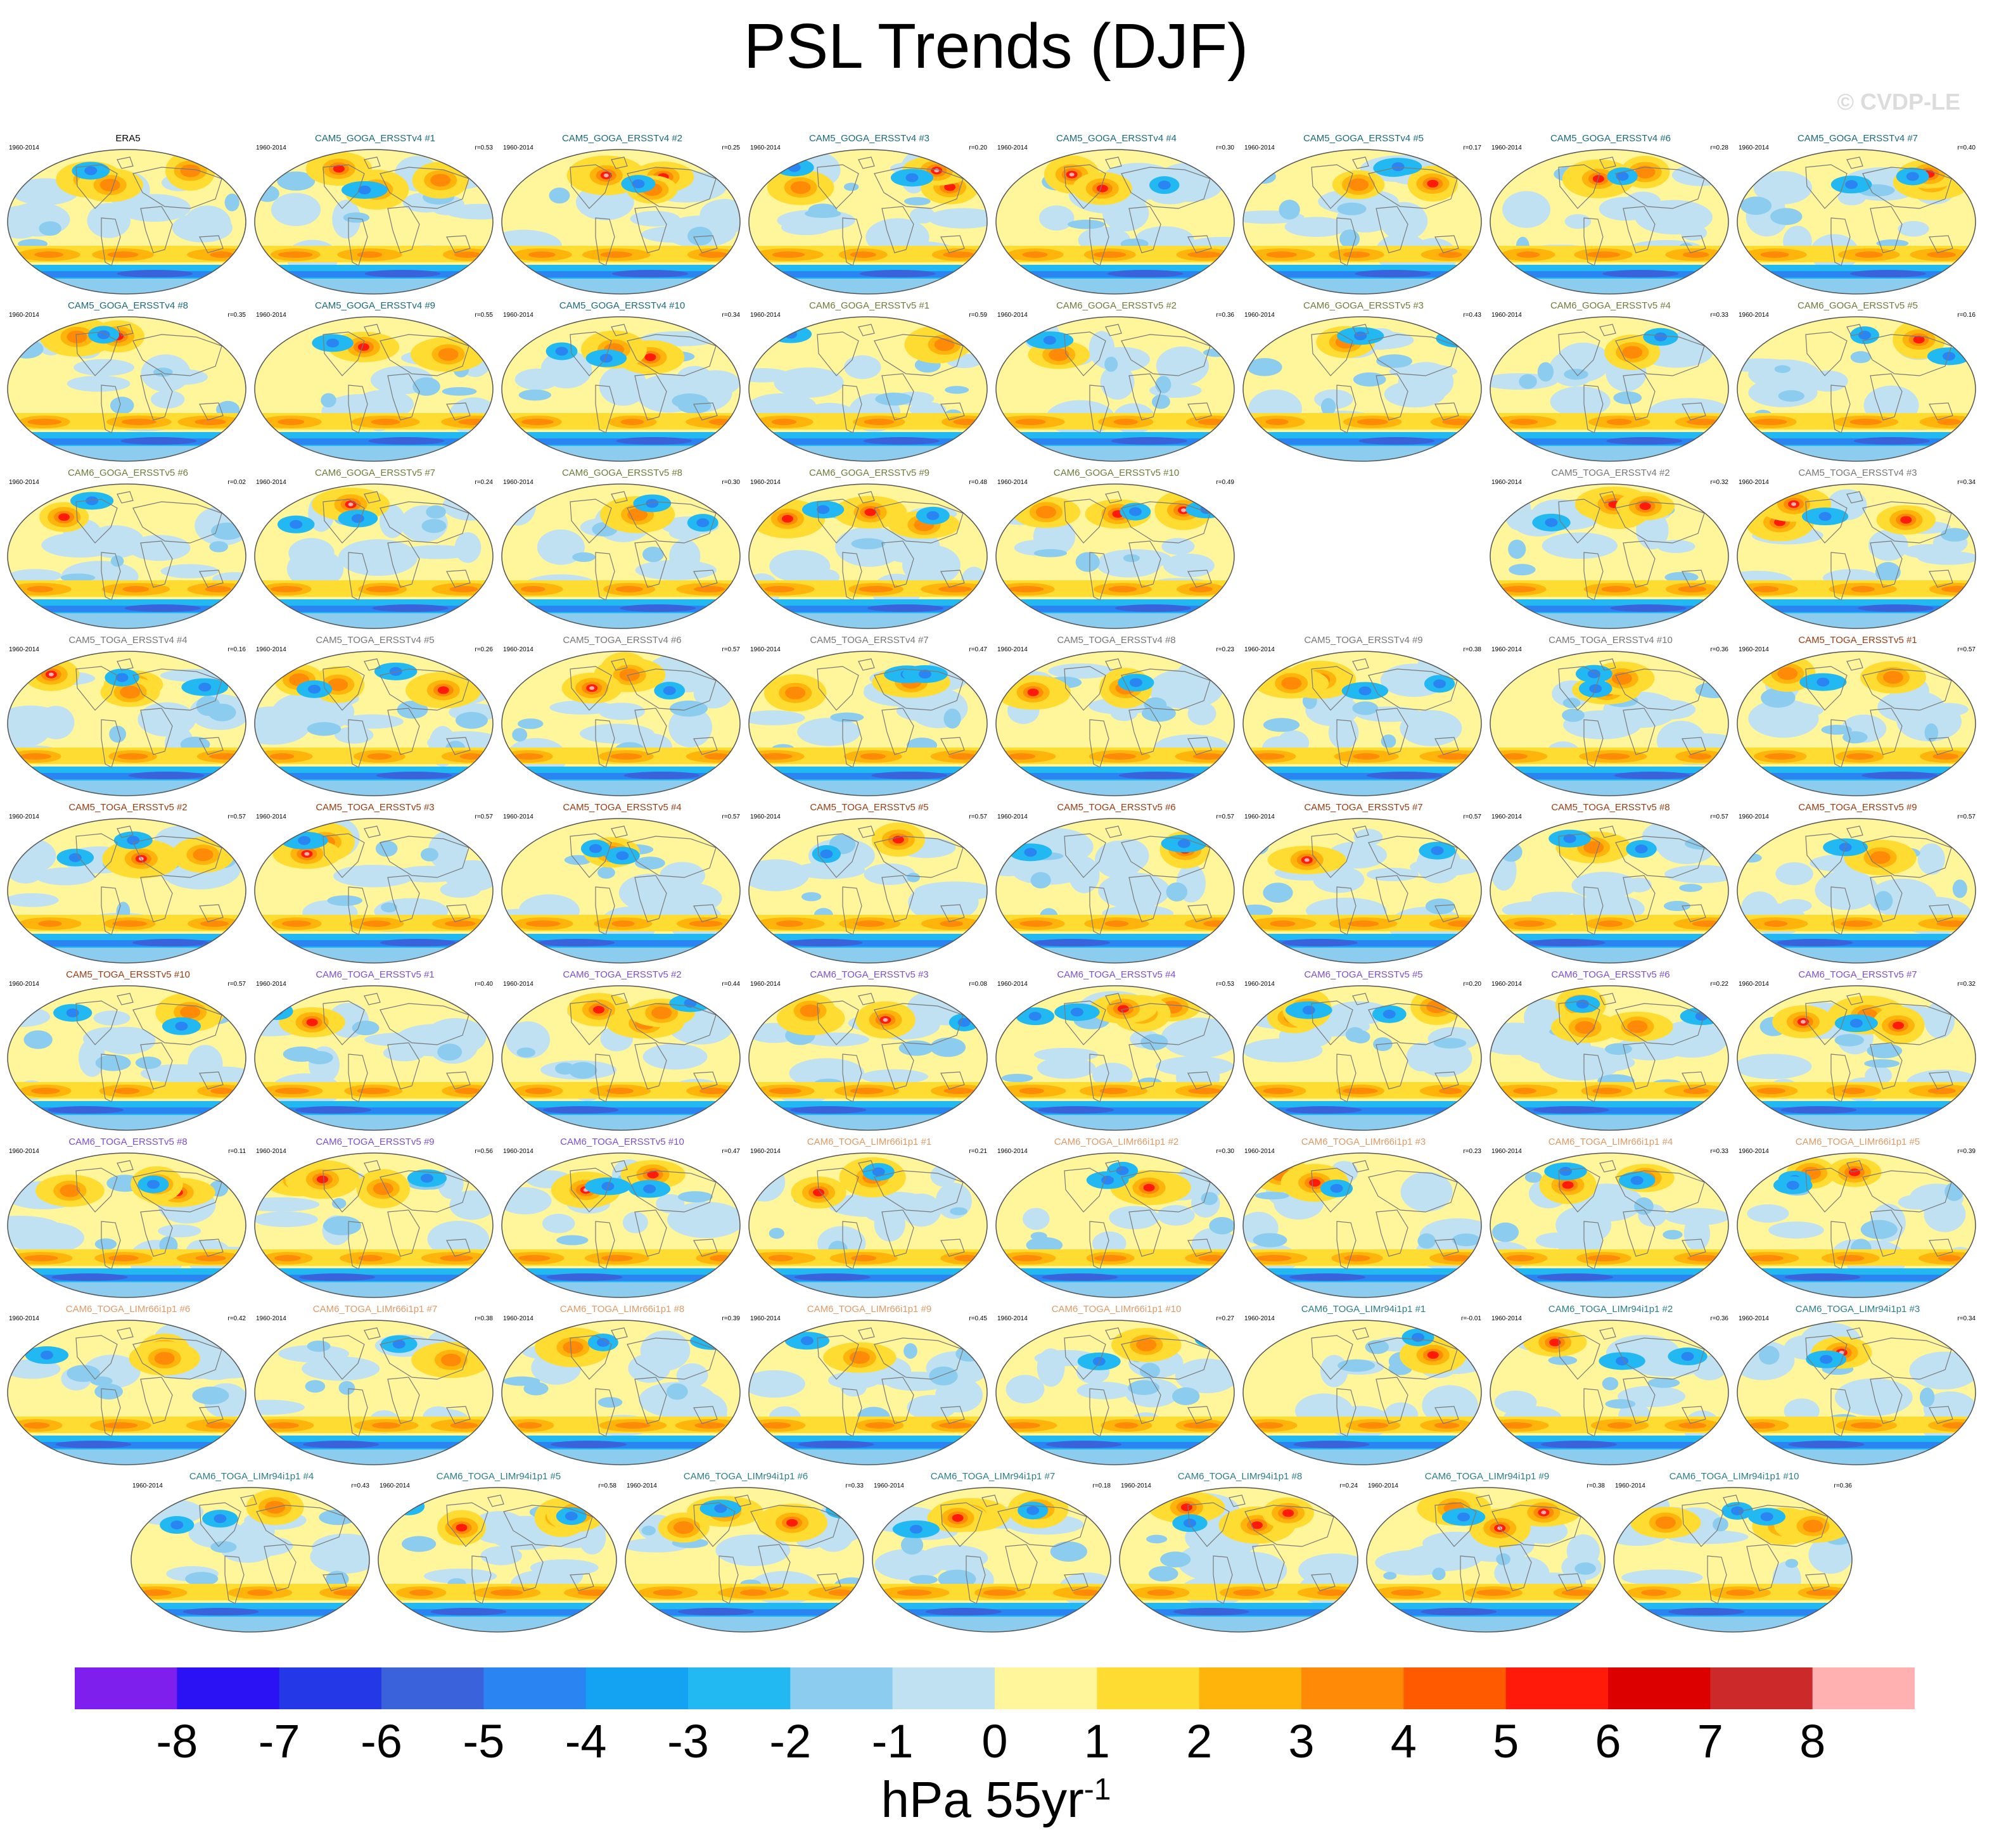 The width and height of the screenshot is (1992, 1848). I want to click on colorbar-tick-label: 6, so click(1608, 1742).